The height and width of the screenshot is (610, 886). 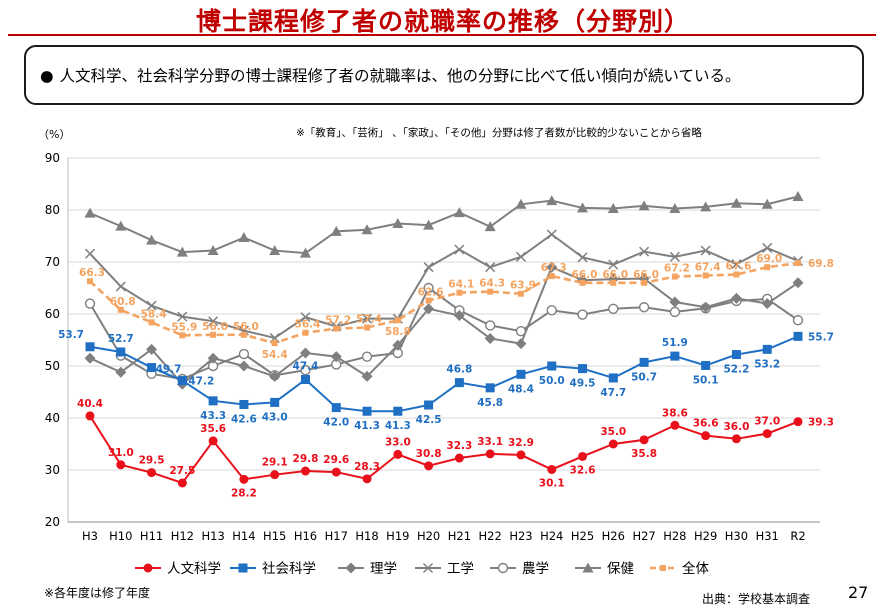 What do you see at coordinates (738, 266) in the screenshot?
I see `data-label: 67.6` at bounding box center [738, 266].